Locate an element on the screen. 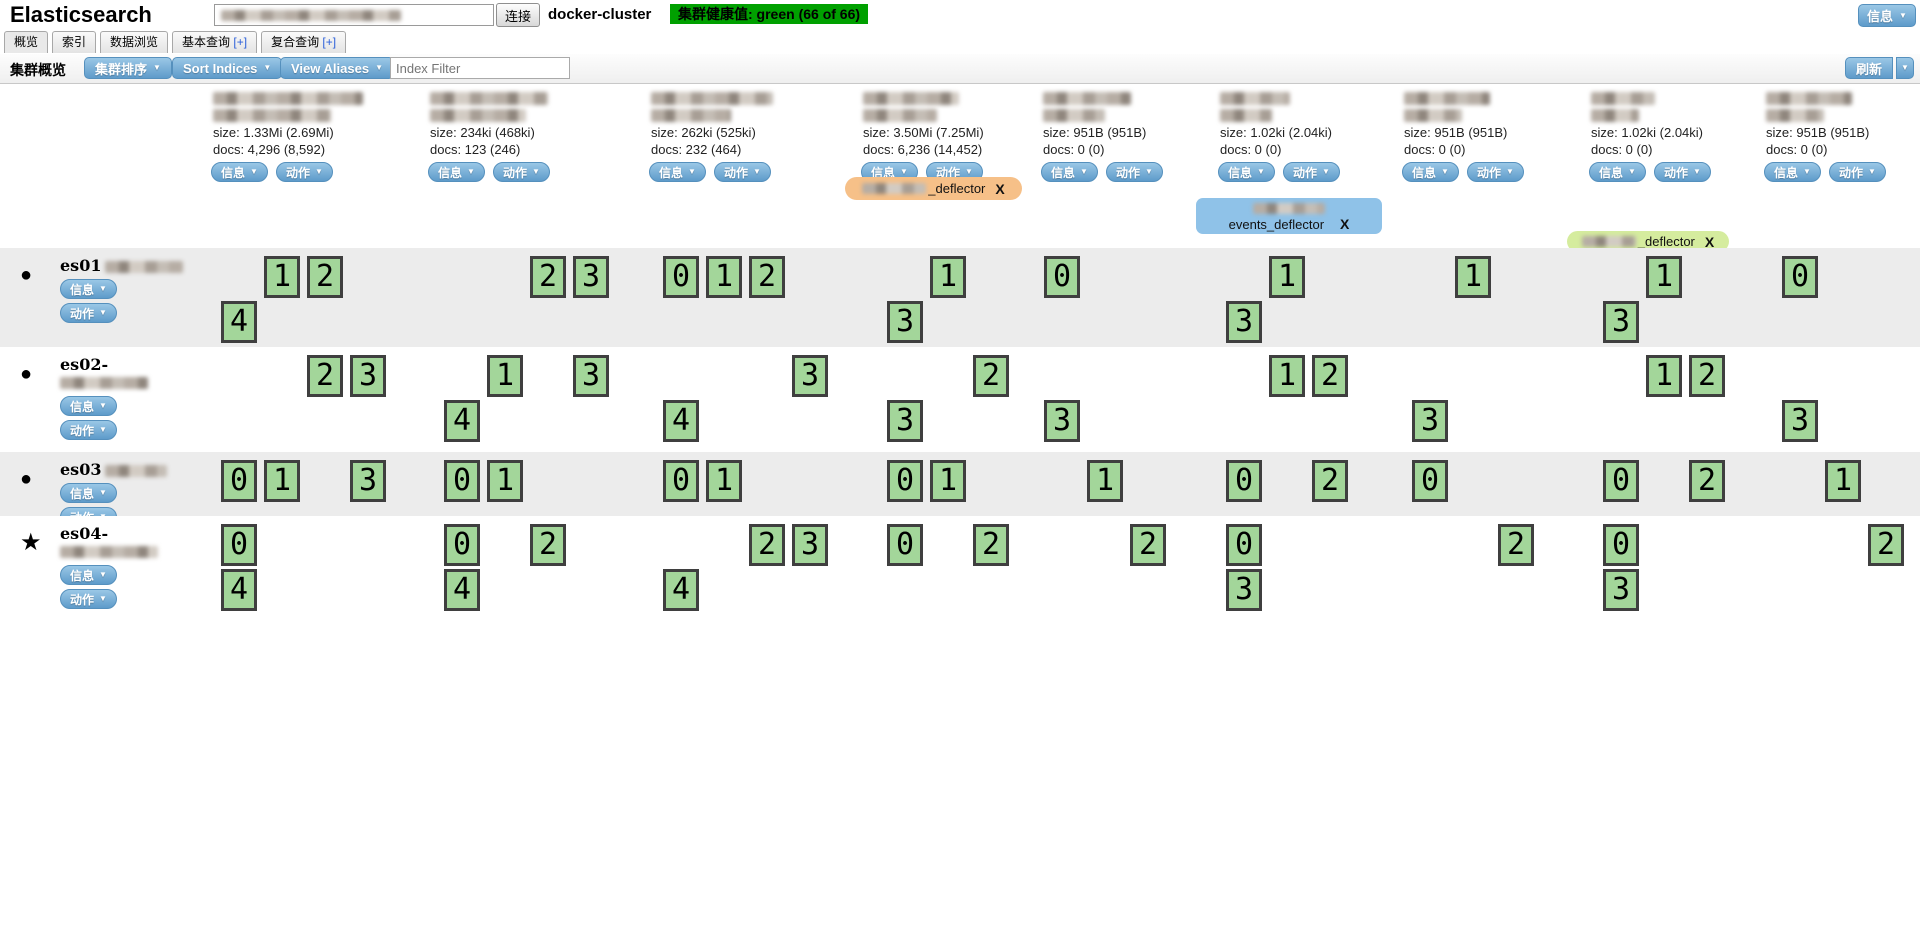 The height and width of the screenshot is (937, 1920). connect-button: 连接 is located at coordinates (518, 15).